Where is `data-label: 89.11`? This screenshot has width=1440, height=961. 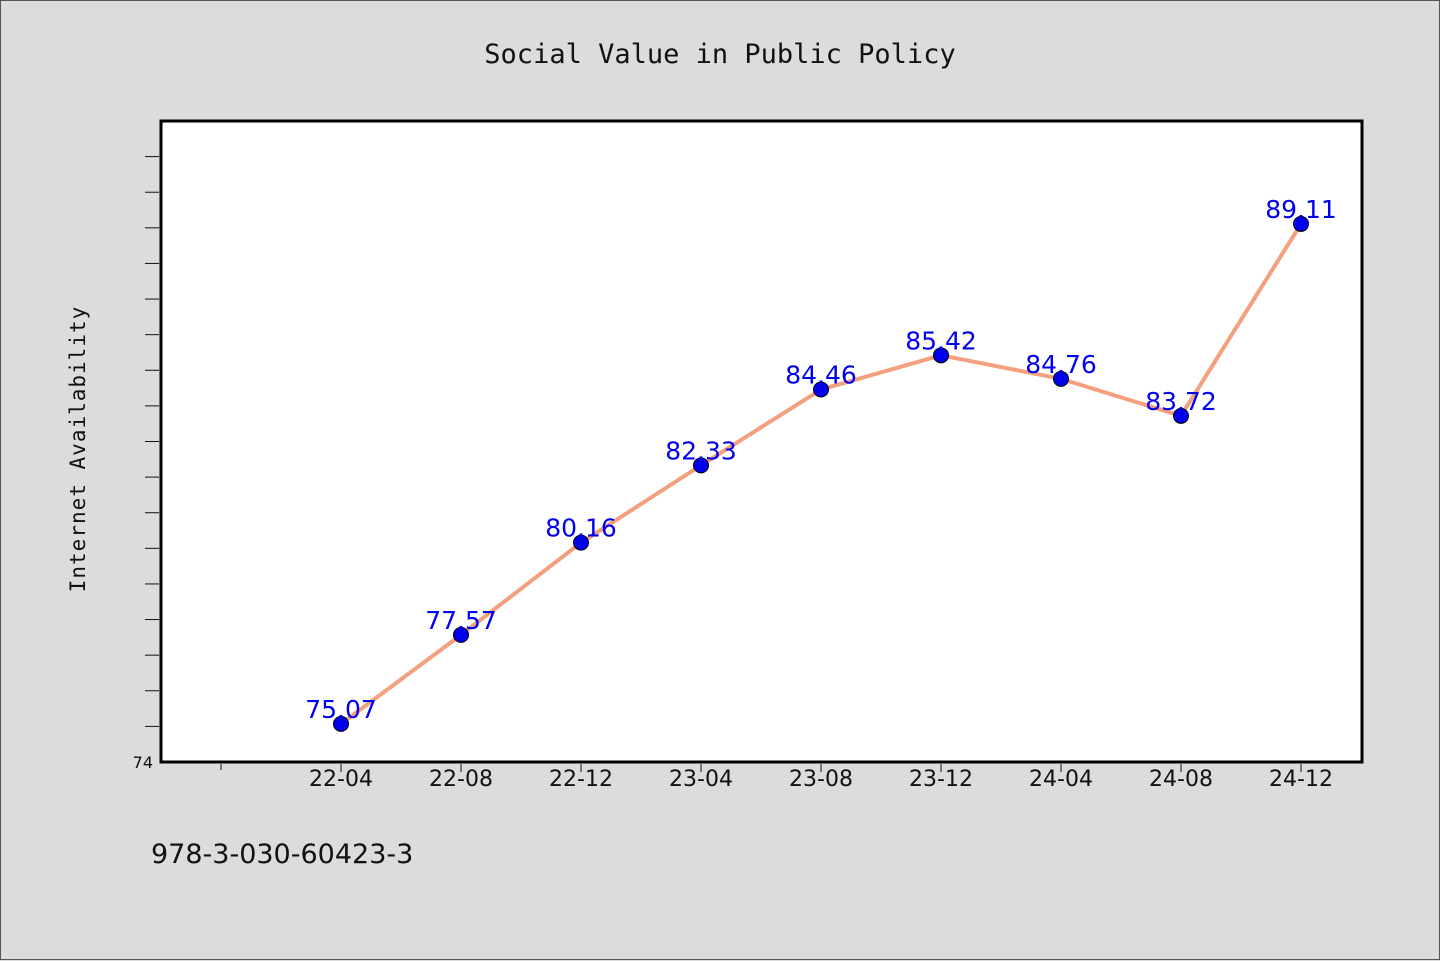 data-label: 89.11 is located at coordinates (1301, 209).